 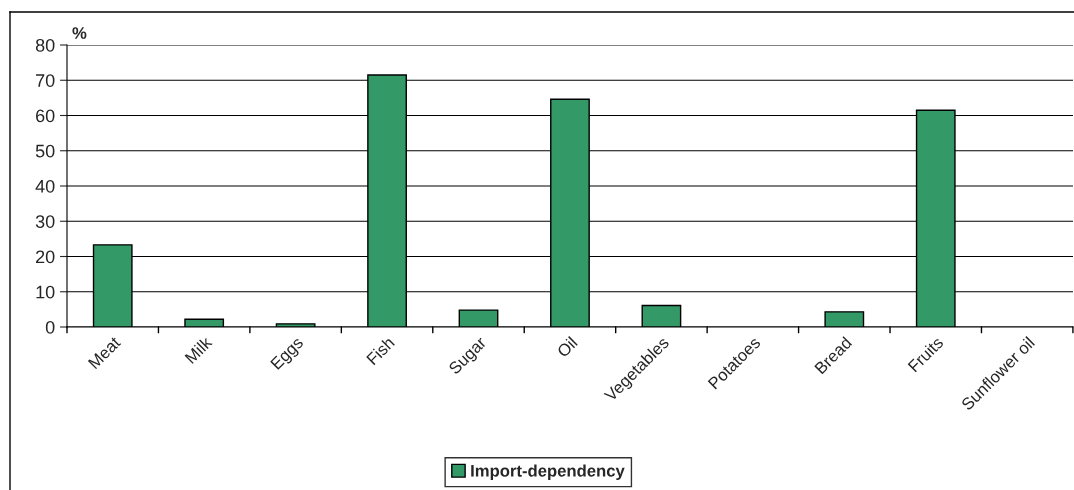 I want to click on y-tick-label: 20, so click(x=45, y=257).